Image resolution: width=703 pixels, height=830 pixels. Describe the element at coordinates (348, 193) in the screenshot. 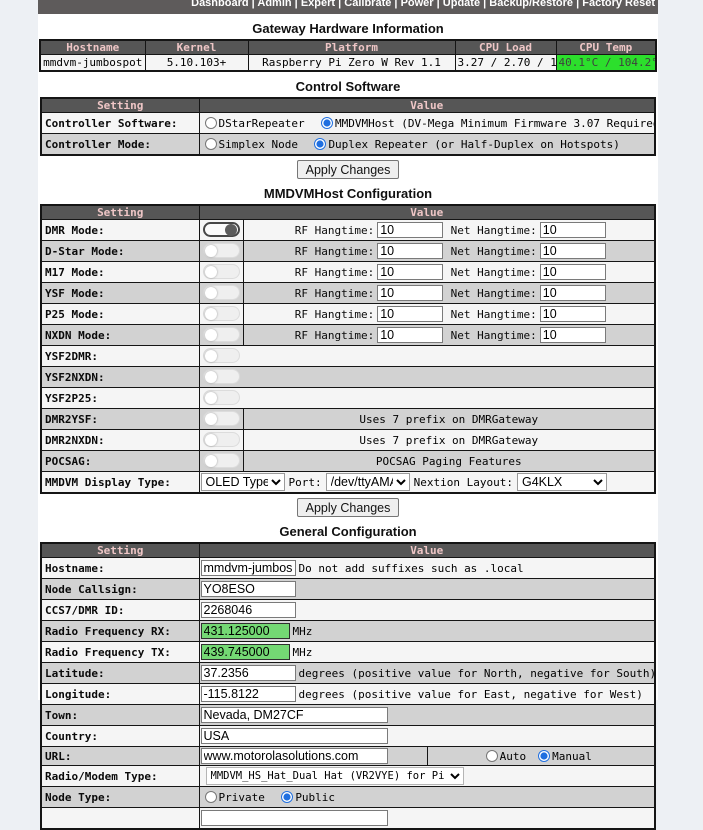

I see `mmdvmhost-config-title: MMDVMHost Configuration` at that location.